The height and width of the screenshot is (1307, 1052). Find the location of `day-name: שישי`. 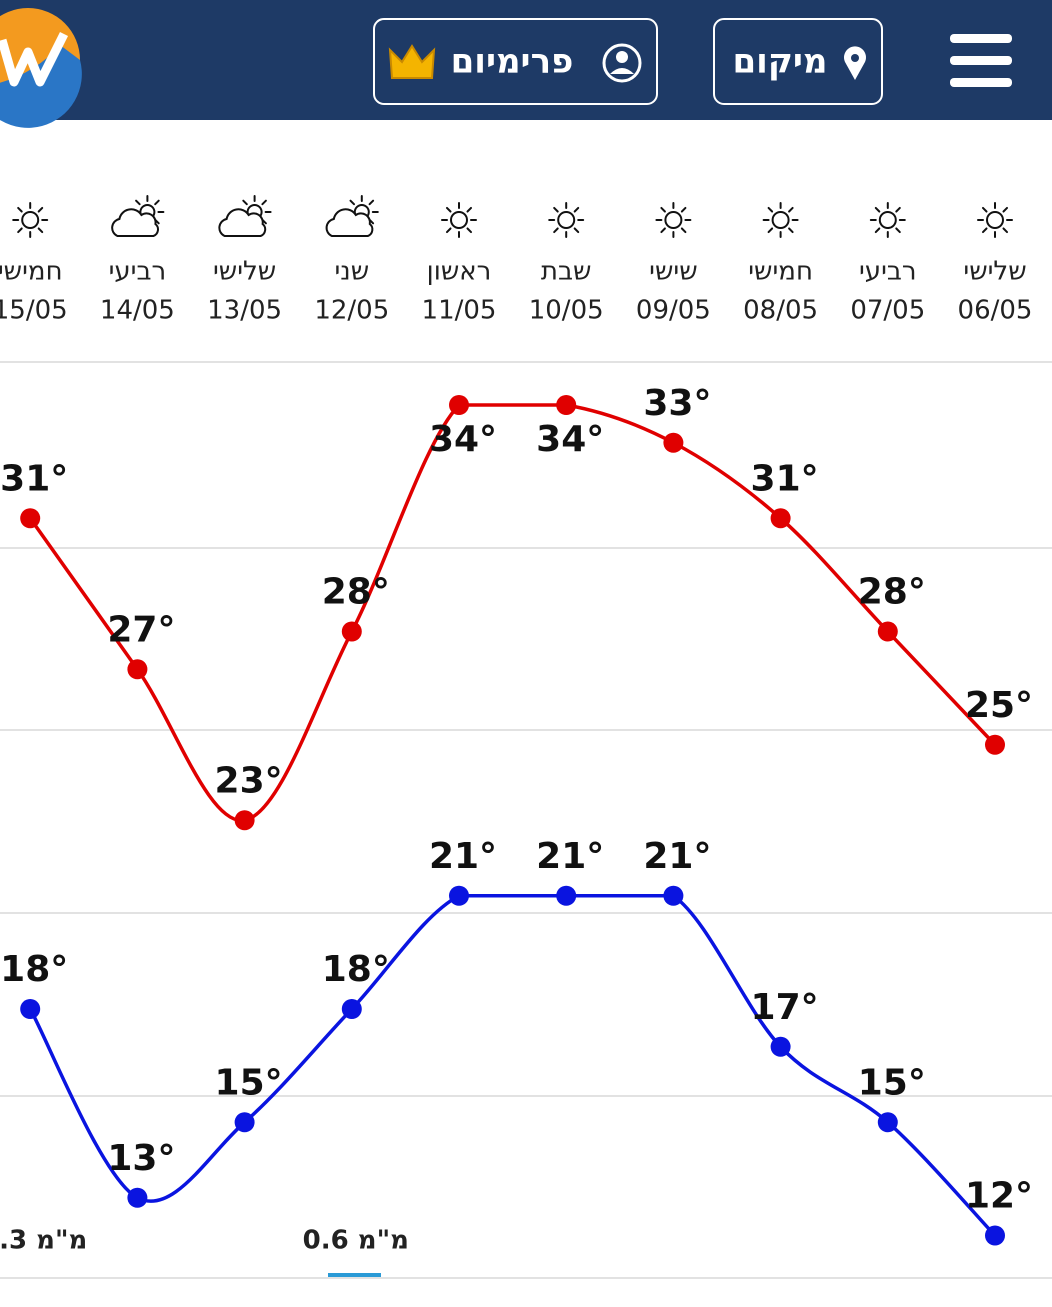

day-name: שישי is located at coordinates (673, 272).